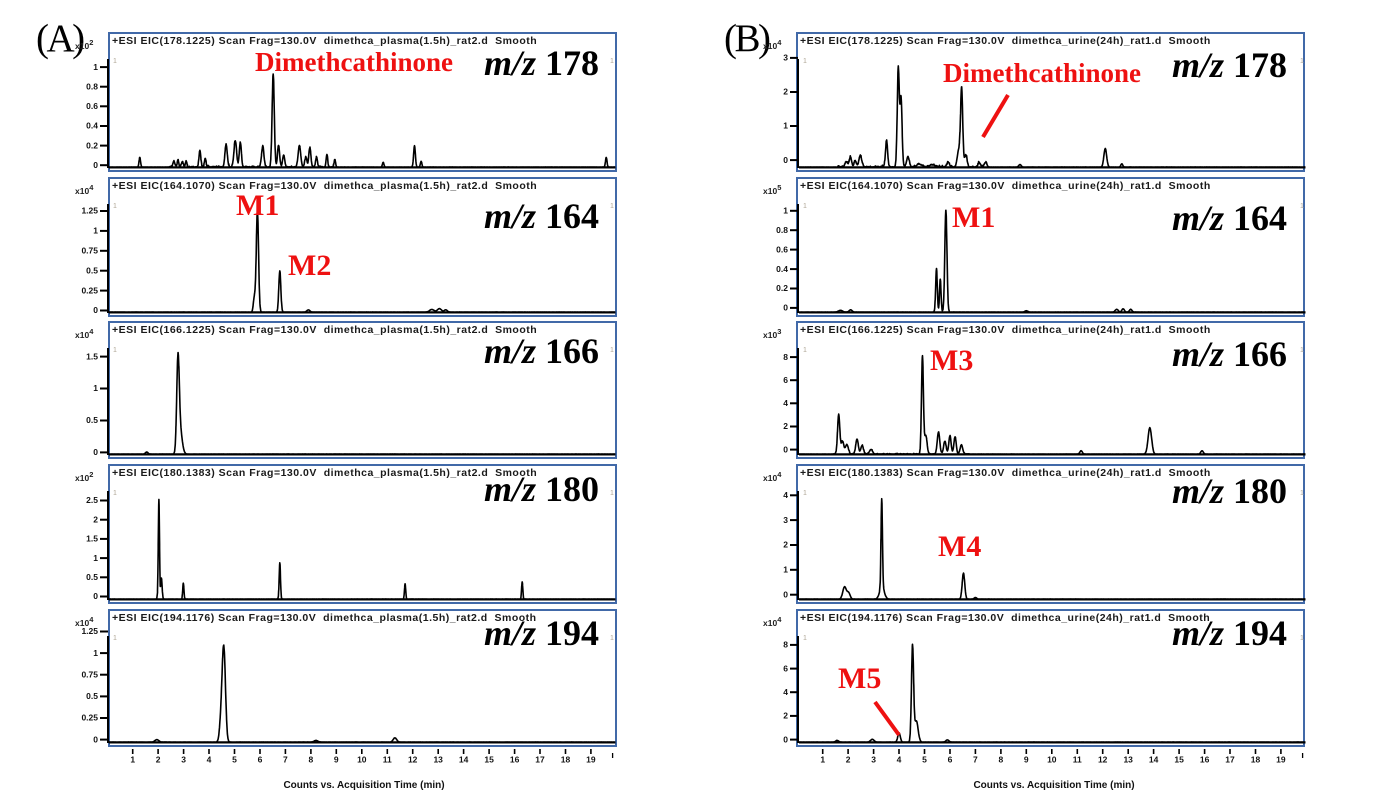  What do you see at coordinates (1076, 759) in the screenshot?
I see `svg-text: 11` at bounding box center [1076, 759].